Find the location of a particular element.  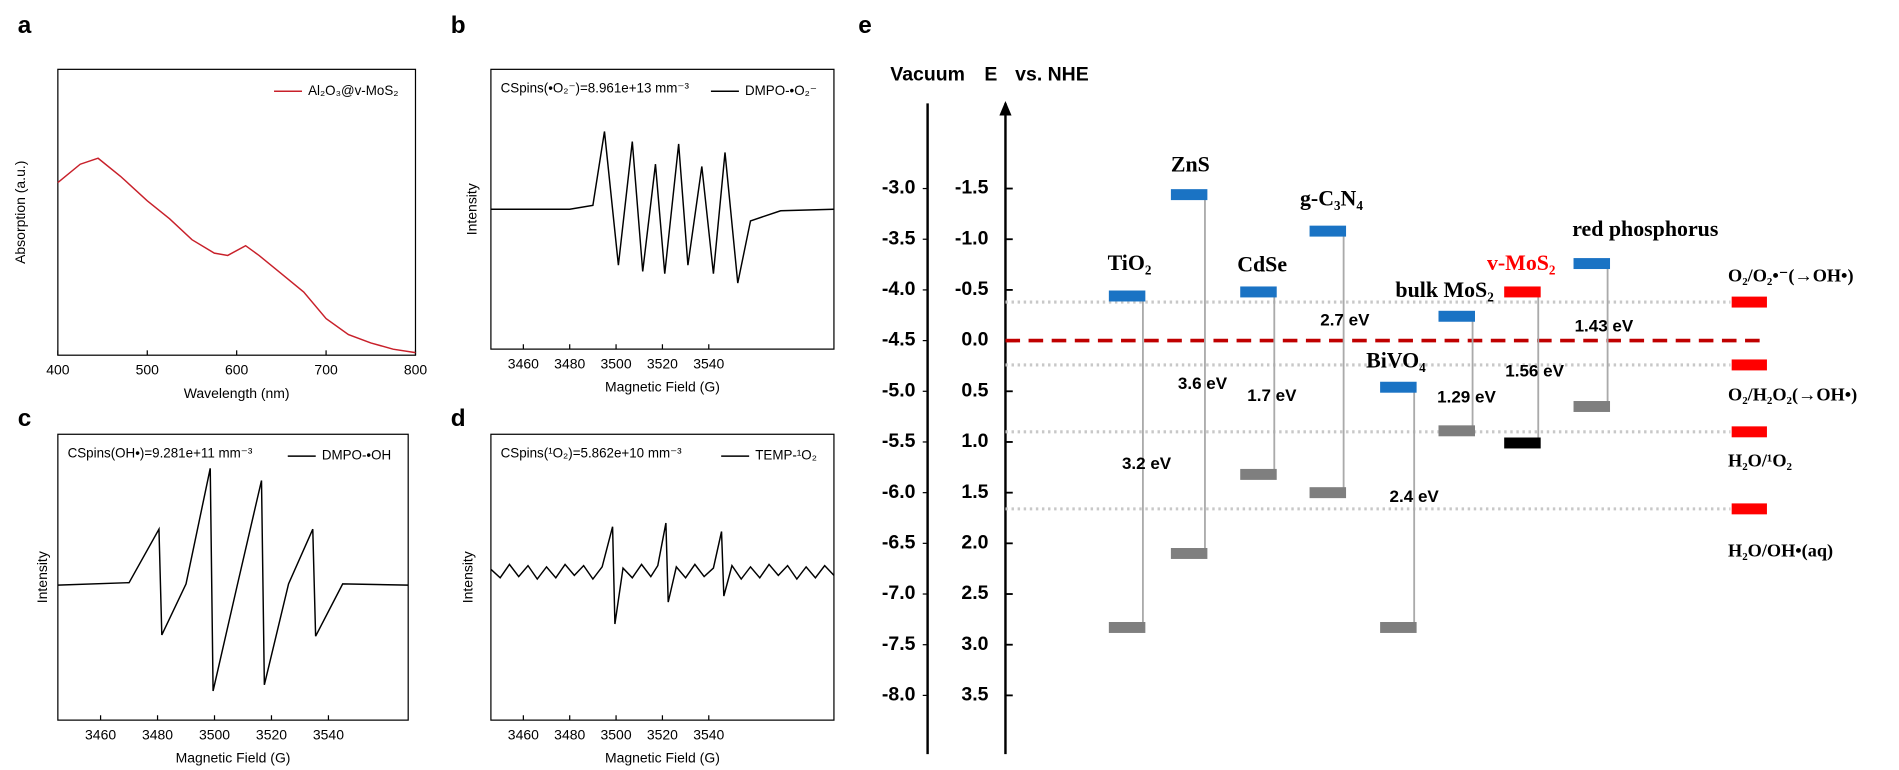

panel-letter: c is located at coordinates (25, 418).